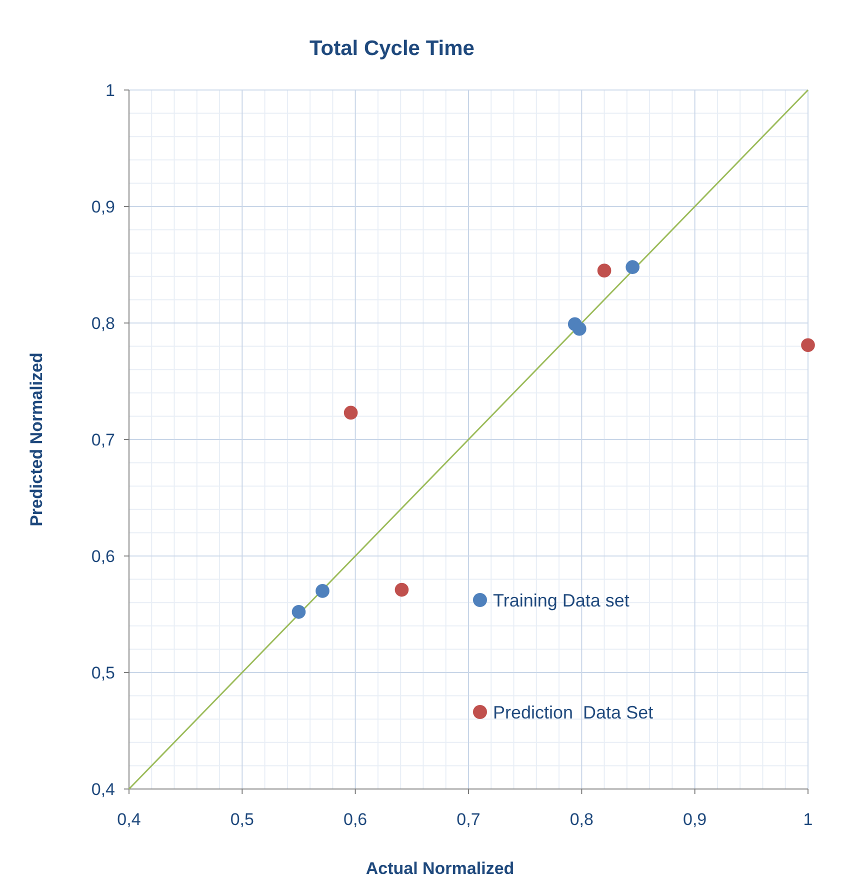 The height and width of the screenshot is (893, 861). Describe the element at coordinates (392, 48) in the screenshot. I see `chart-title: Total Cycle Time` at that location.